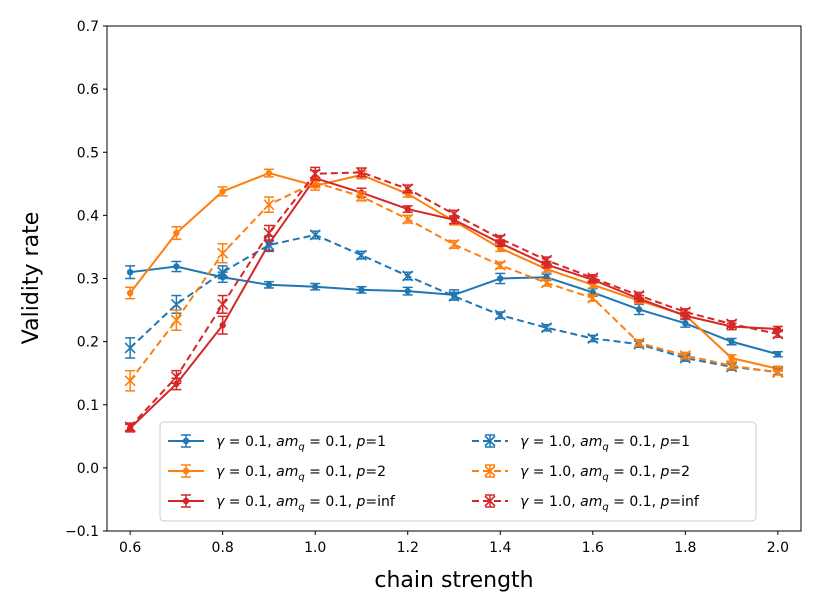 The height and width of the screenshot is (614, 819). Describe the element at coordinates (690, 502) in the screenshot. I see `legend-p-value: inf` at that location.